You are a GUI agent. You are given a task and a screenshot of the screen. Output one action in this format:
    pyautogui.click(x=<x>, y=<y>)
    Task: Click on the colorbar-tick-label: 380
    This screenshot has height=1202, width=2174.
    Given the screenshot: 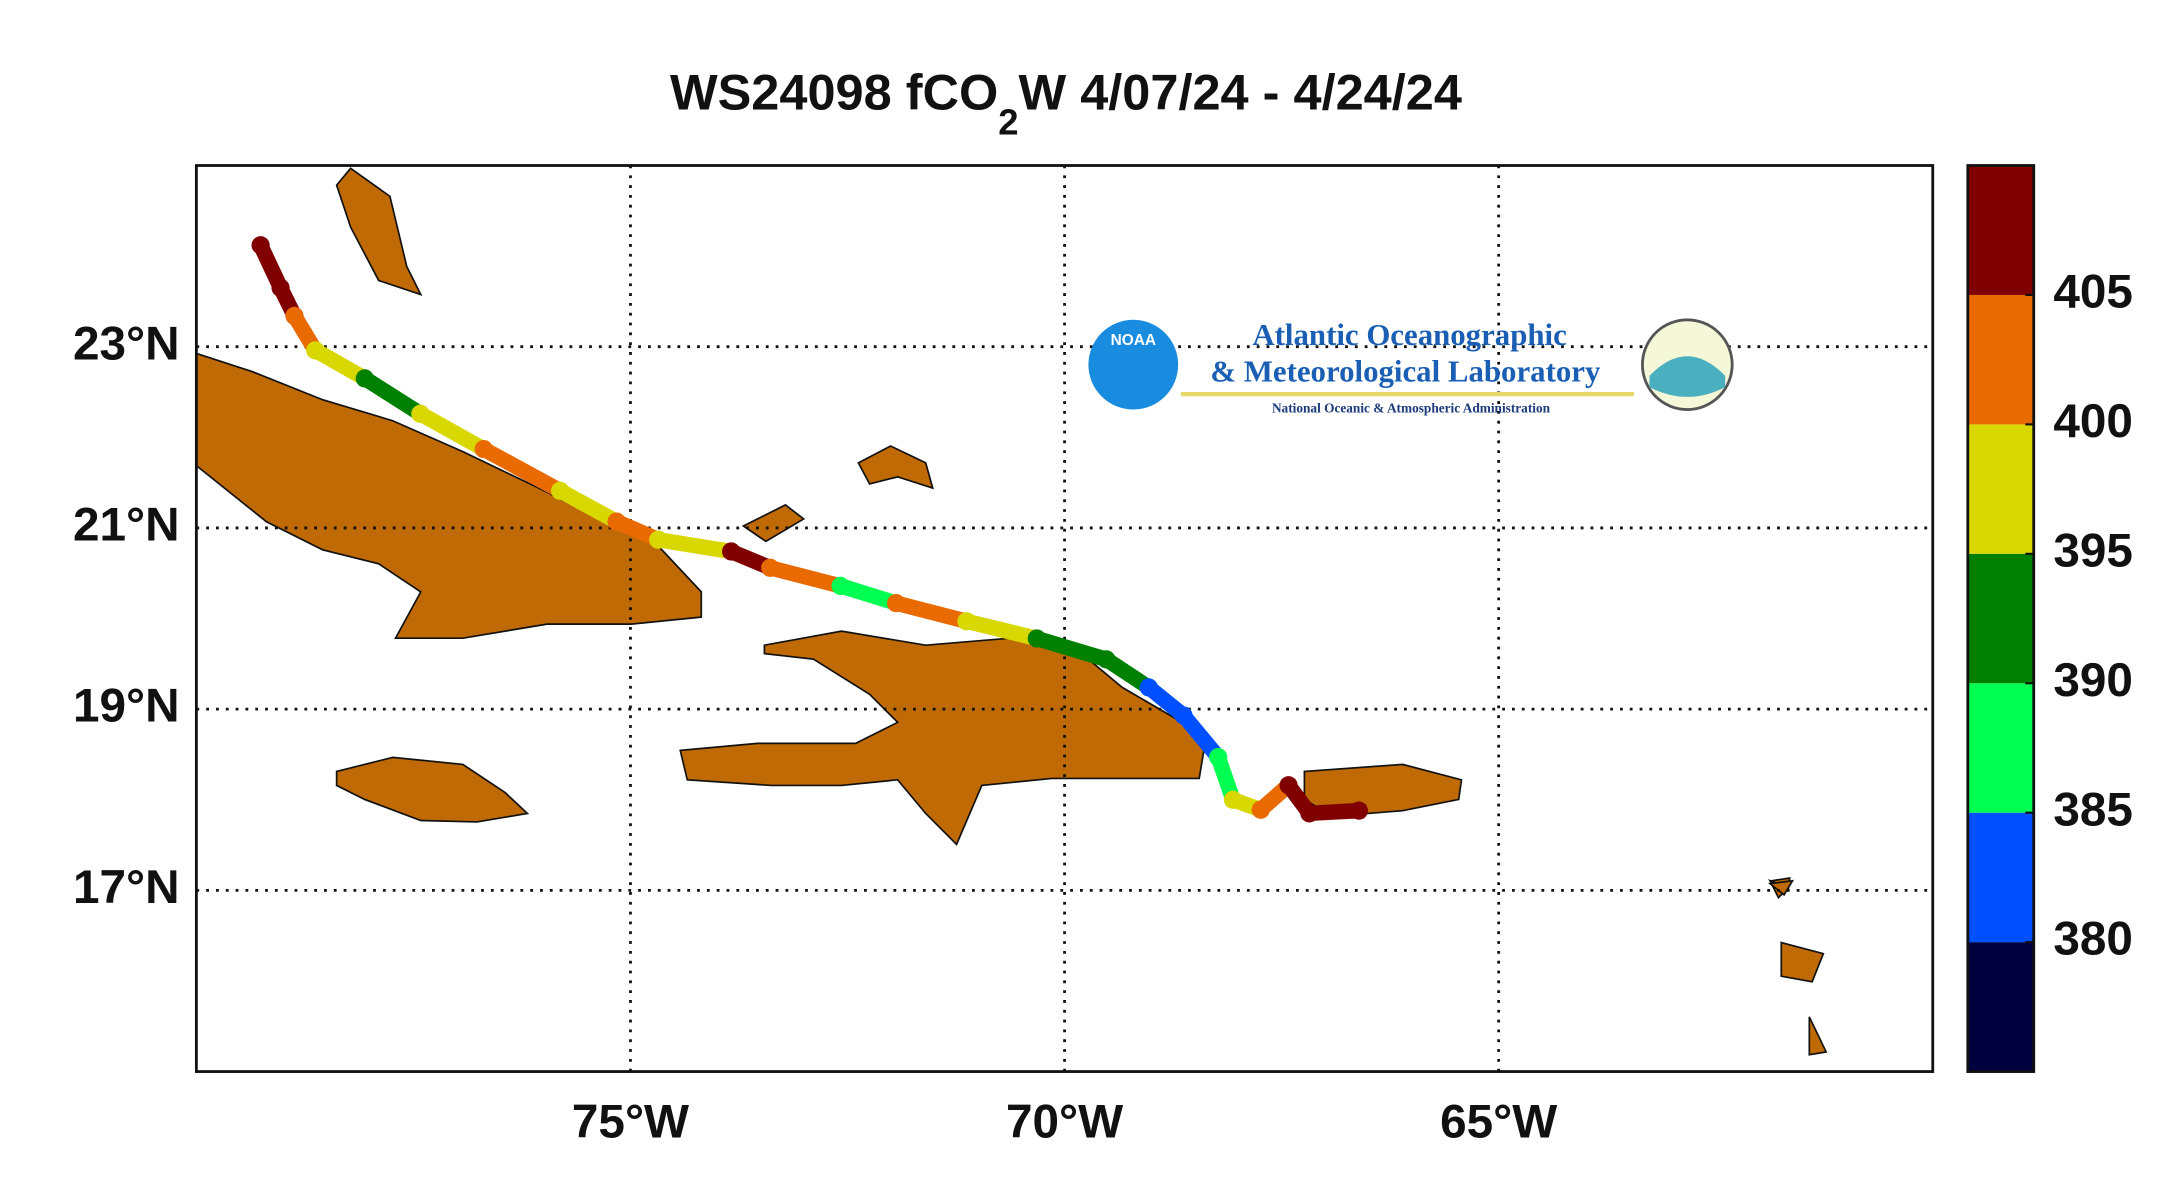 What is the action you would take?
    pyautogui.click(x=2093, y=939)
    